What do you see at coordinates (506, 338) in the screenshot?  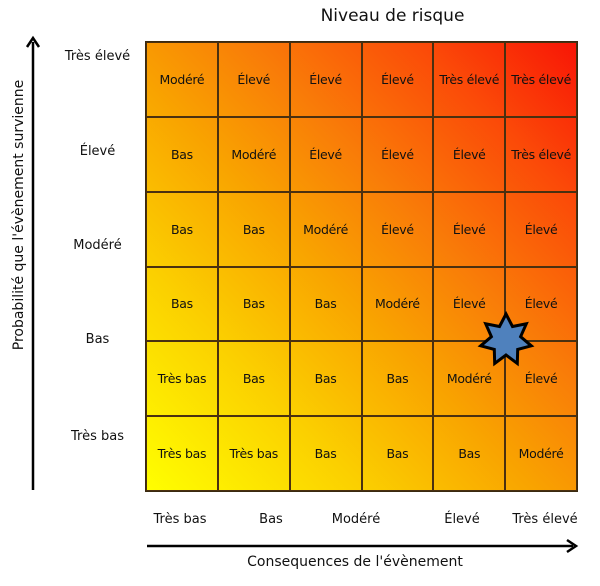 I see `seven-point-star-icon` at bounding box center [506, 338].